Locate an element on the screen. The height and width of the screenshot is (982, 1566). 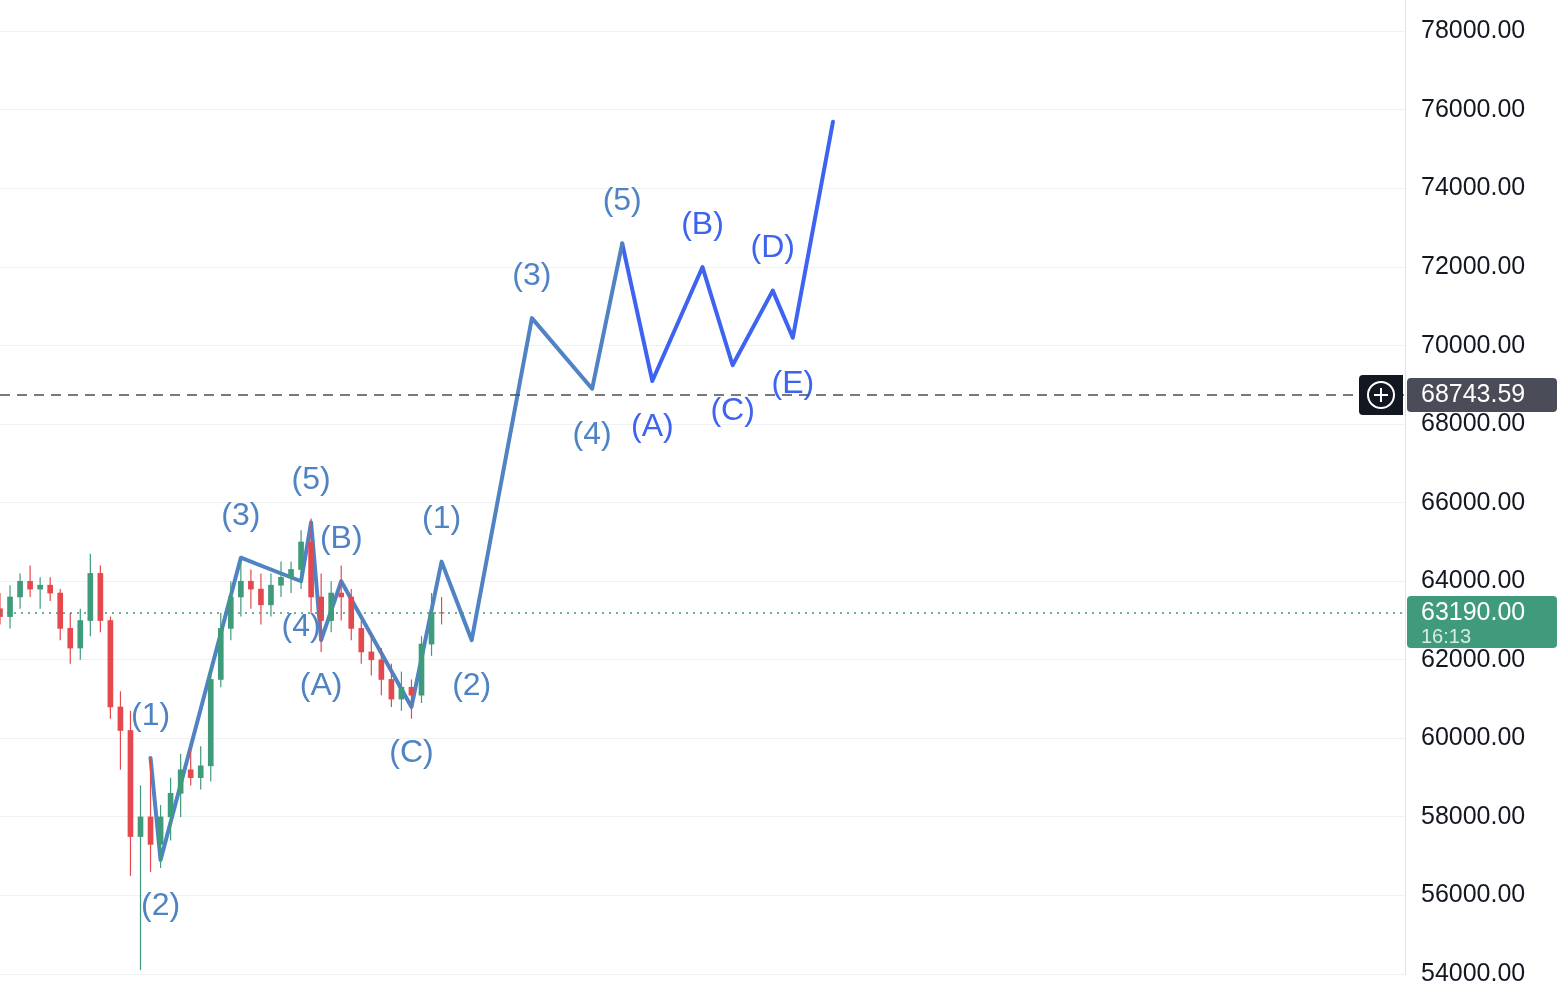
y-tick-label: 64000.00 is located at coordinates (1473, 579).